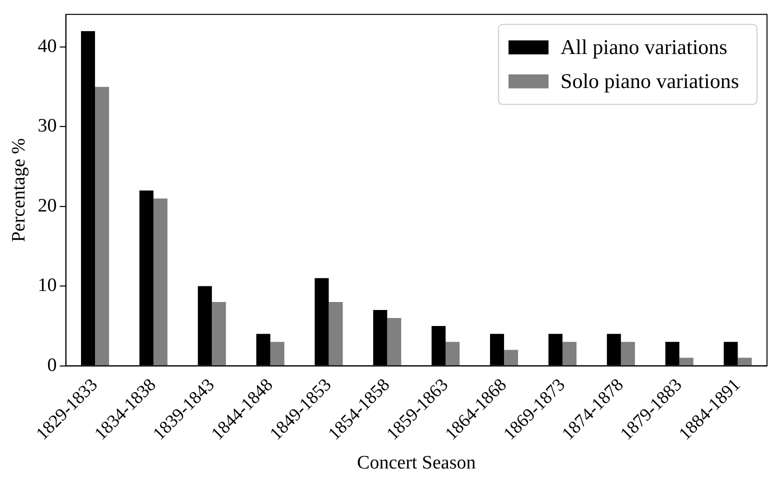 Image resolution: width=769 pixels, height=481 pixels. What do you see at coordinates (644, 46) in the screenshot?
I see `legend-label: All piano variations` at bounding box center [644, 46].